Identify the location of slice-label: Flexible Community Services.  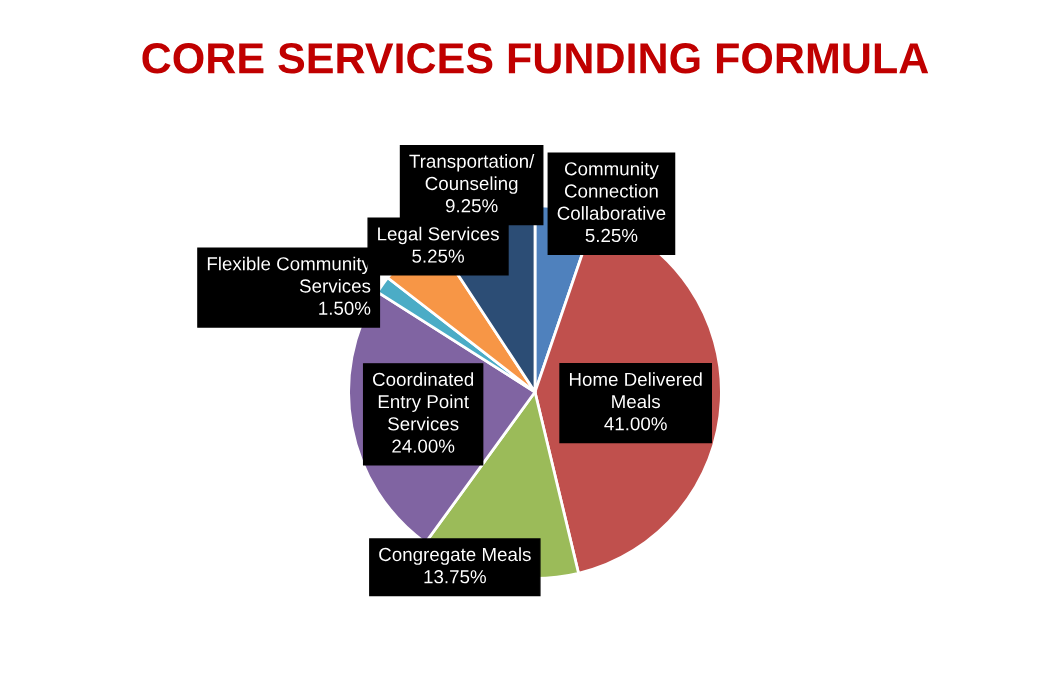
(289, 274).